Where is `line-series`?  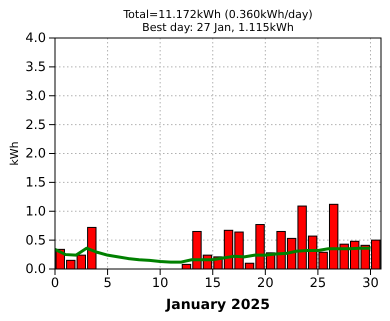 line-series is located at coordinates (213, 255).